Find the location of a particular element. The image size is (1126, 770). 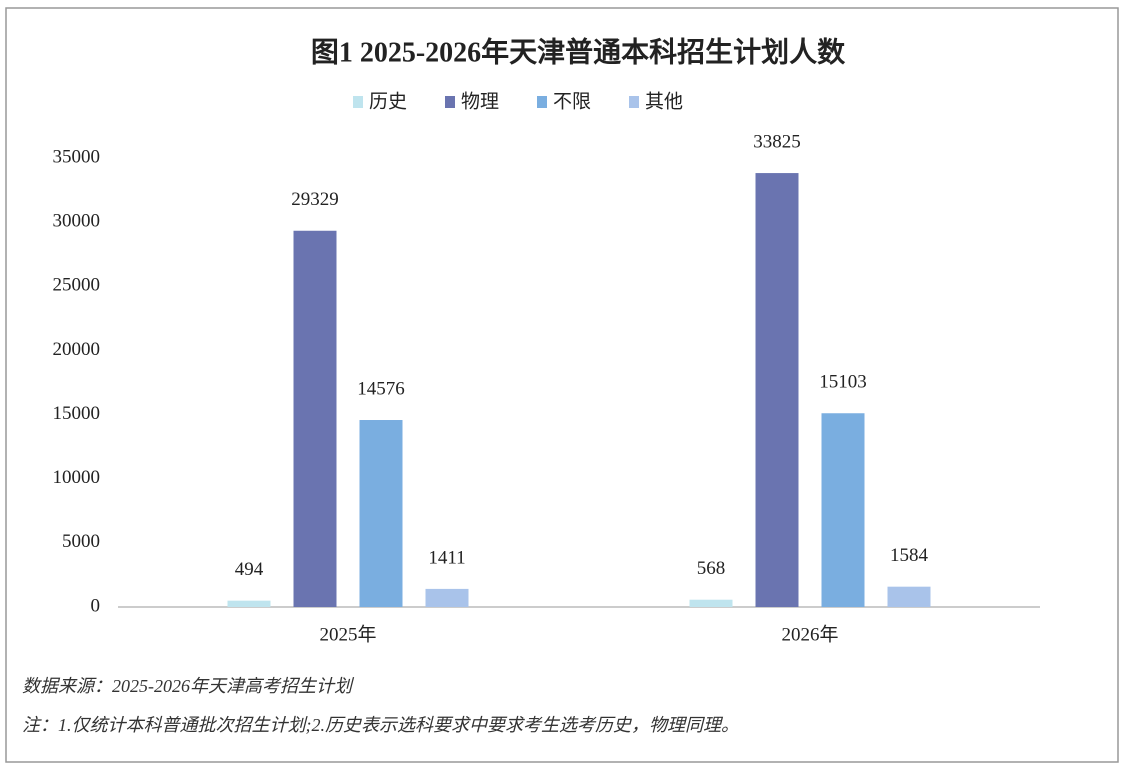

legend-label: 历史 is located at coordinates (388, 101).